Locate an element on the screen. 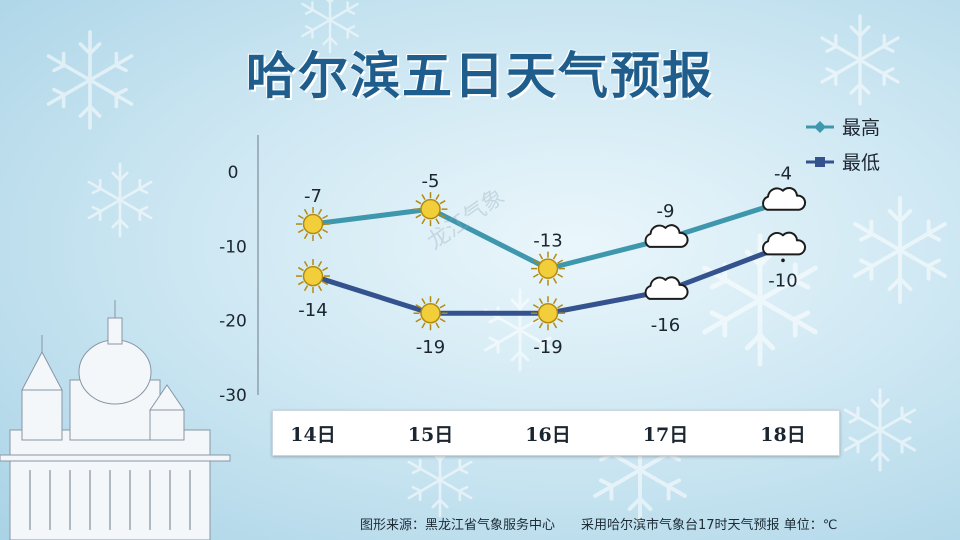 The image size is (960, 540). legend-marker-diamond is located at coordinates (820, 127).